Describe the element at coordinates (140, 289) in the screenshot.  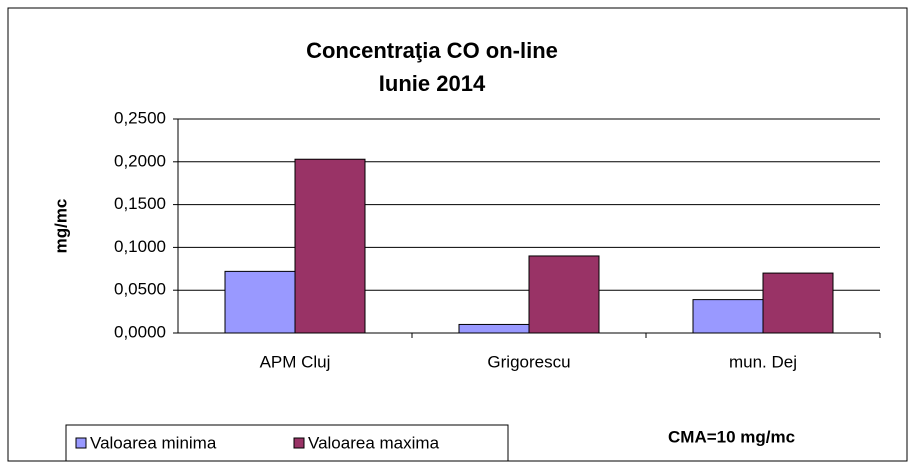
I see `y-tick-label: 0,0500` at that location.